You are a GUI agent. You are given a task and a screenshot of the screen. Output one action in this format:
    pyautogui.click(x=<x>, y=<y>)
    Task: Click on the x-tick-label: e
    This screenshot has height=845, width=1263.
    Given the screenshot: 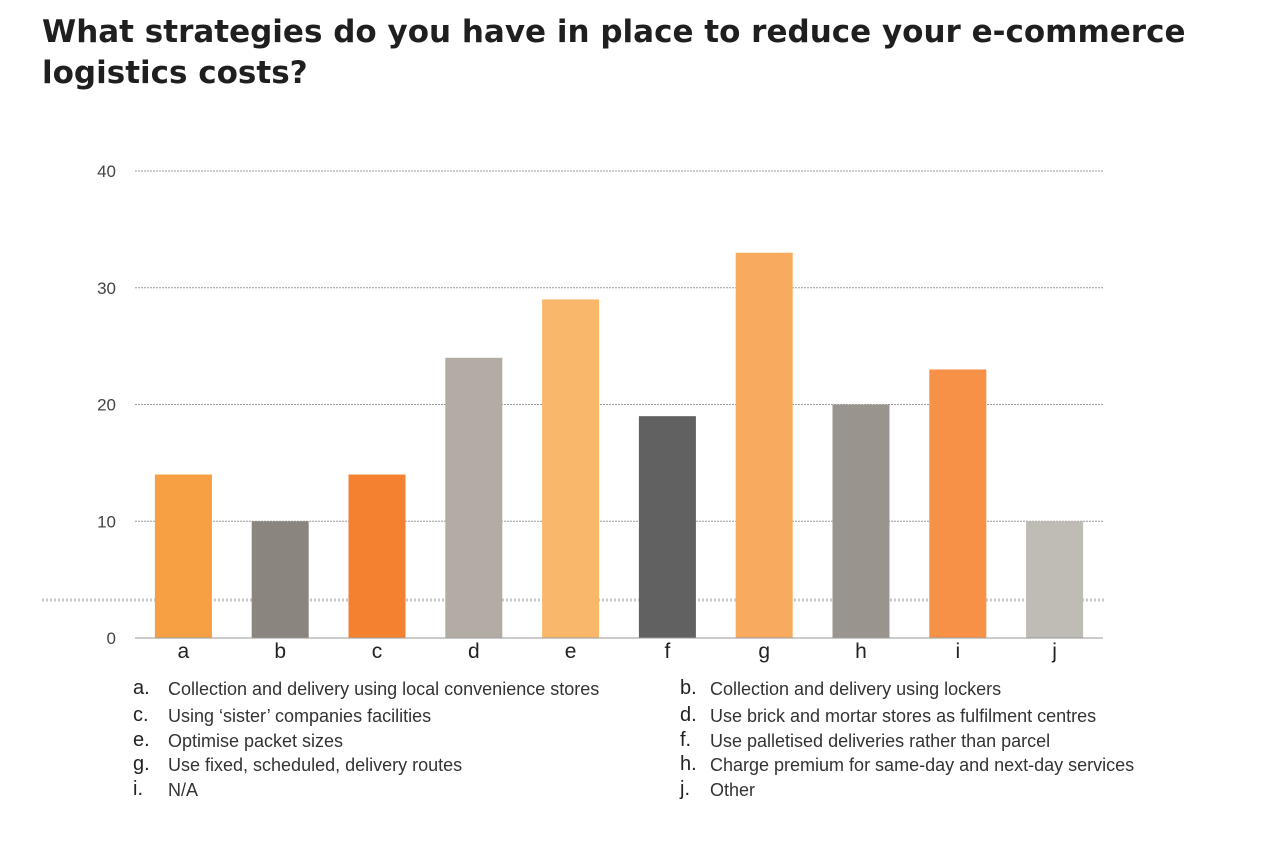 What is the action you would take?
    pyautogui.click(x=571, y=651)
    